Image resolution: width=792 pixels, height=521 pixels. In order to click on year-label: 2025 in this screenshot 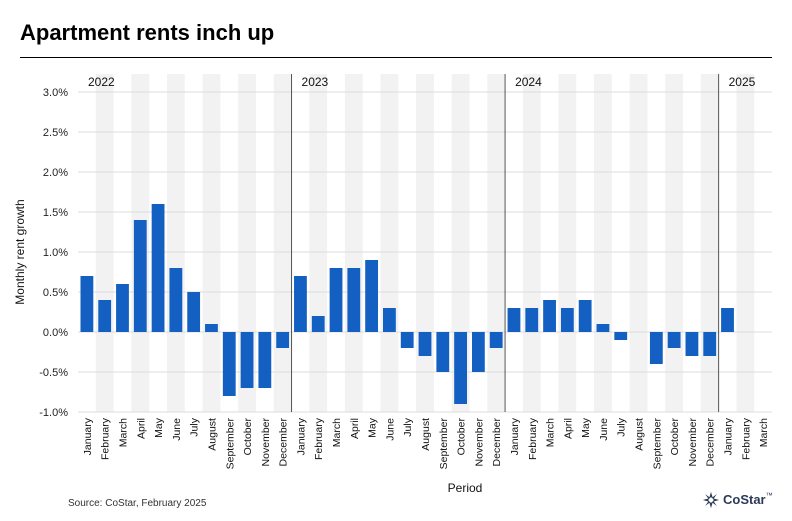, I will do `click(742, 82)`.